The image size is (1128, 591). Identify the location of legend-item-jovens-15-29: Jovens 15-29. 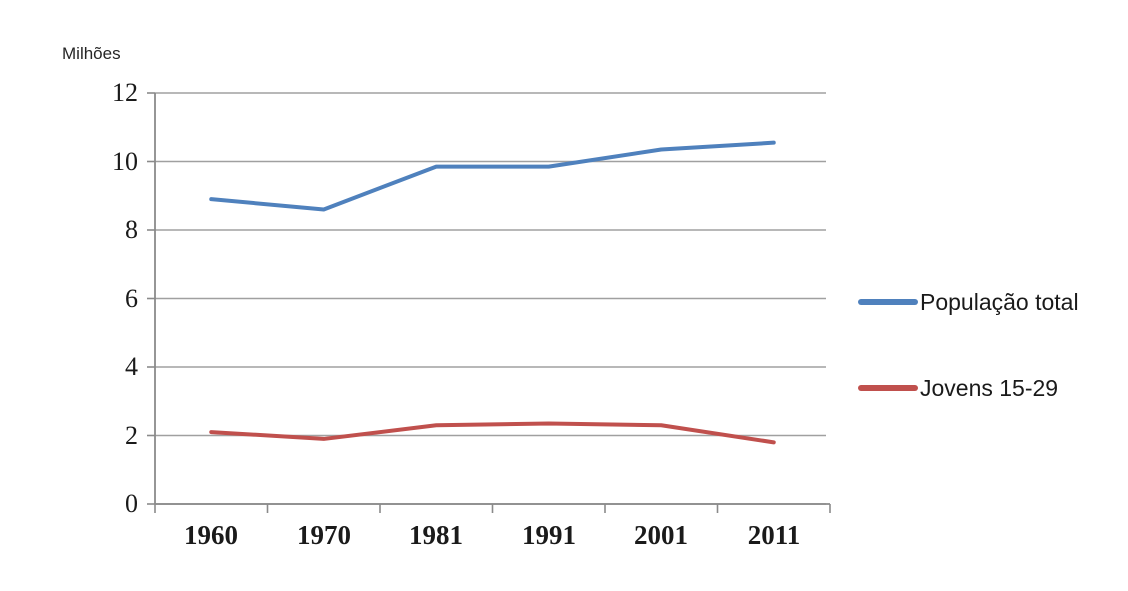
(958, 388).